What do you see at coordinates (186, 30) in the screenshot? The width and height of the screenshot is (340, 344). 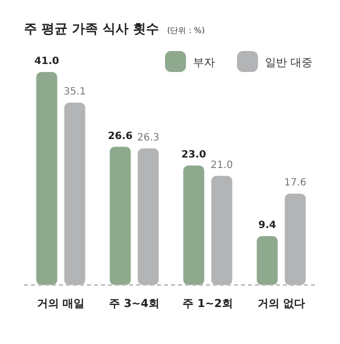 I see `chart-subtitle: (단위 : %)` at bounding box center [186, 30].